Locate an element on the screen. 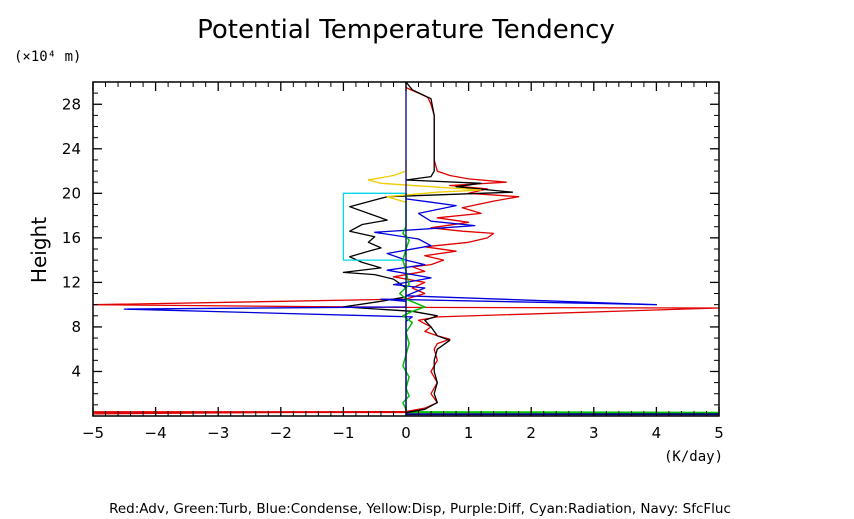 This screenshot has height=519, width=854. y-tick-label: 24 is located at coordinates (71, 149).